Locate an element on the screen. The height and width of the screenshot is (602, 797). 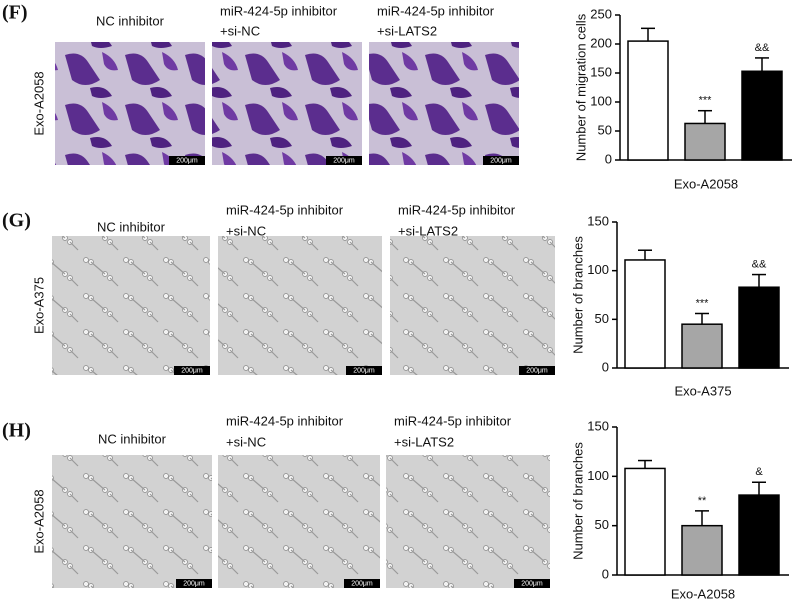
x-axis-label: Exo-A375 is located at coordinates (702, 390).